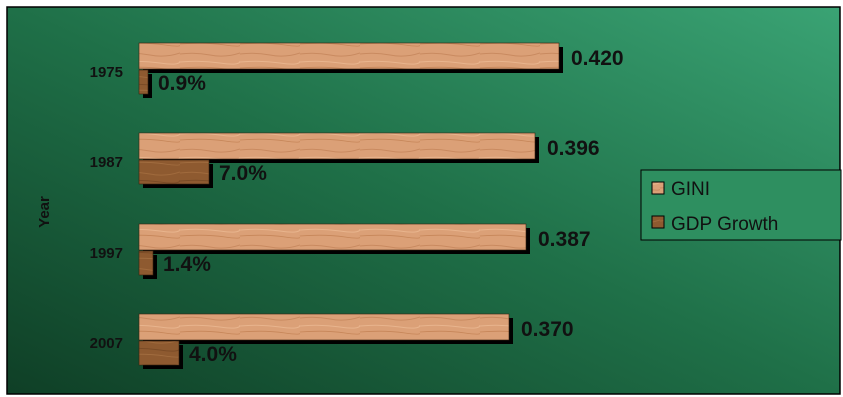 The image size is (843, 397). I want to click on bar-gdp-growth-1975, so click(143, 82).